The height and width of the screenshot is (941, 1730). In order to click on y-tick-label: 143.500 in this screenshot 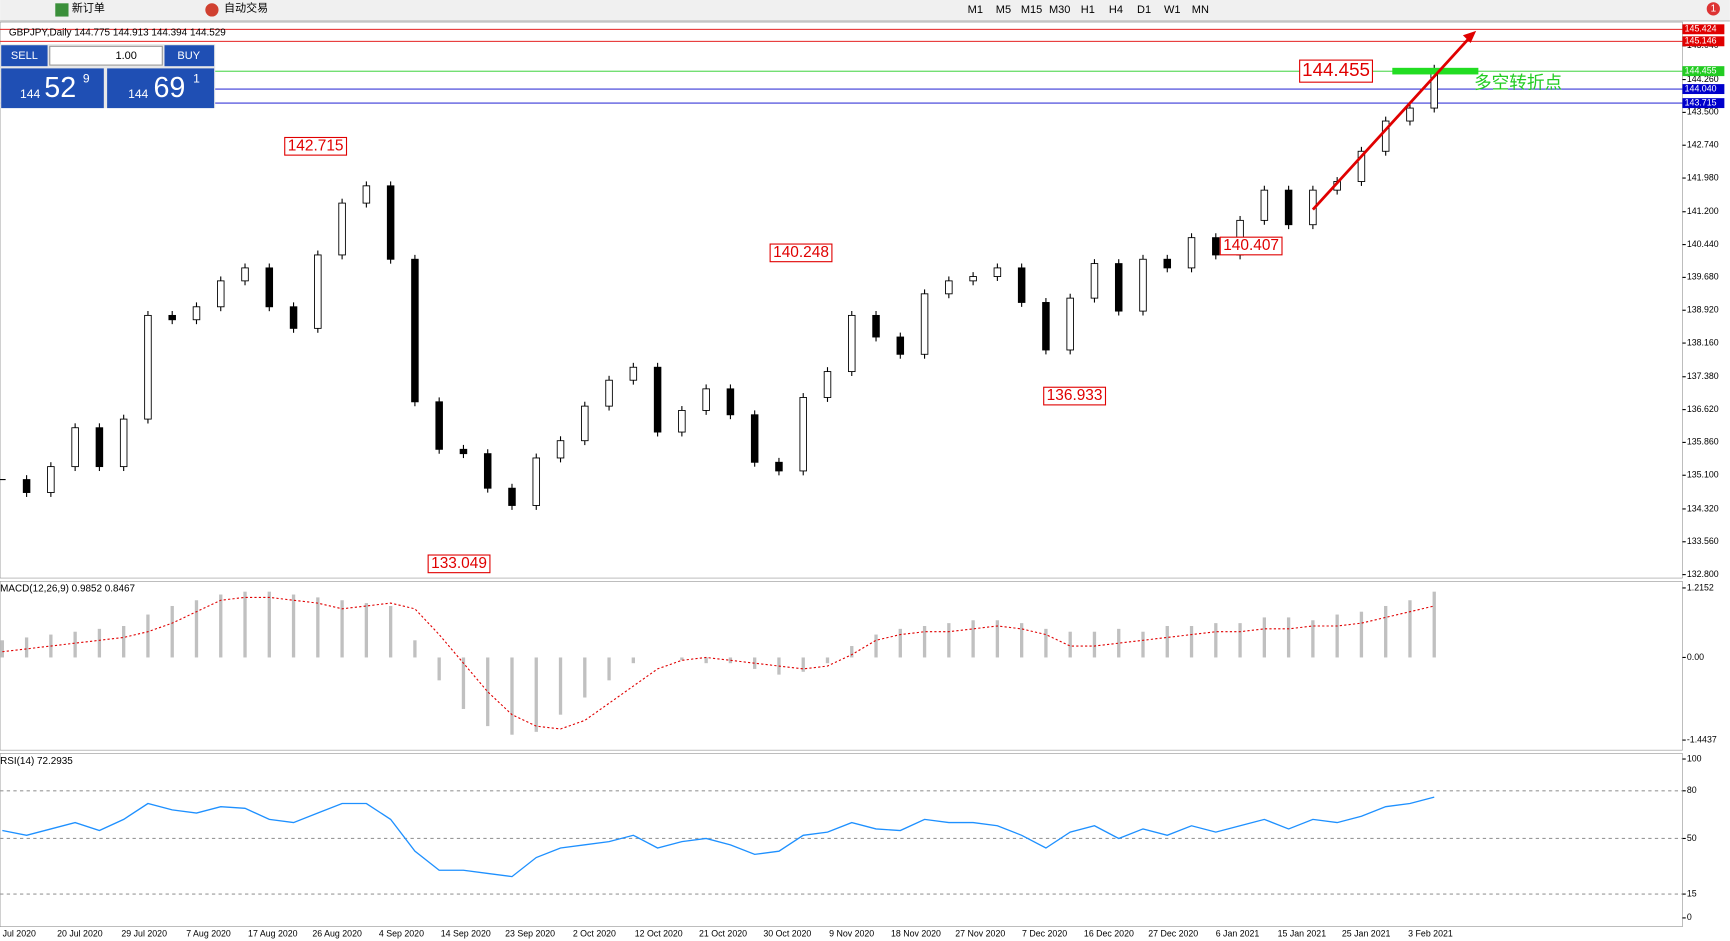, I will do `click(1703, 112)`.